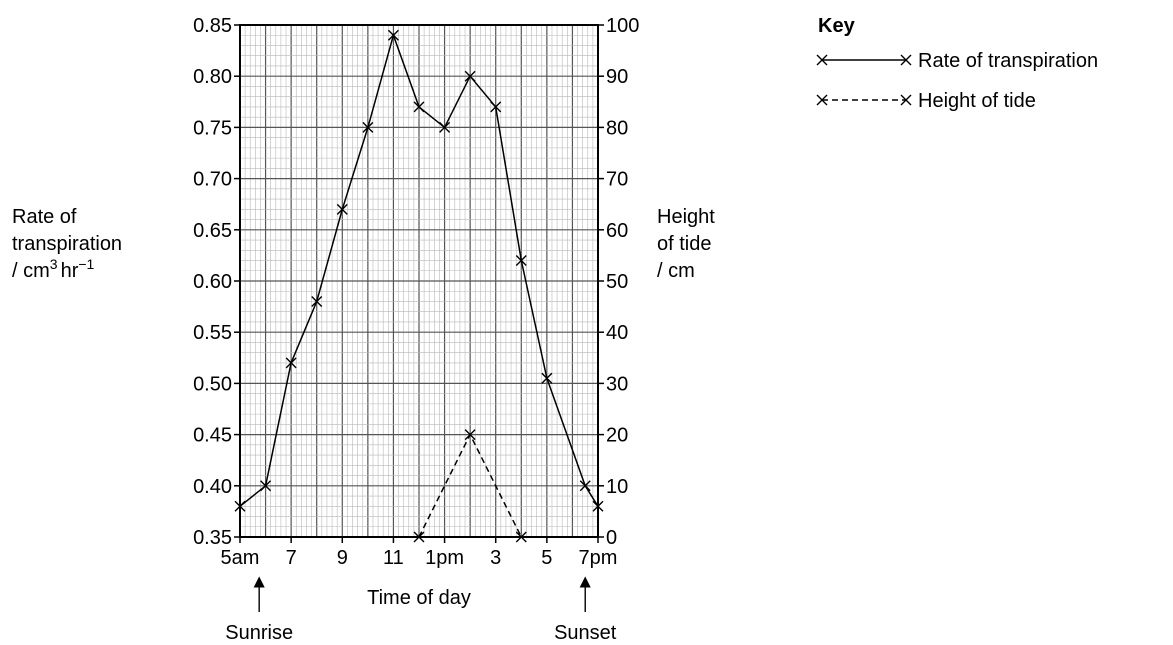 Image resolution: width=1173 pixels, height=645 pixels. Describe the element at coordinates (44, 217) in the screenshot. I see `left-axis-title-line1: Rate of` at that location.